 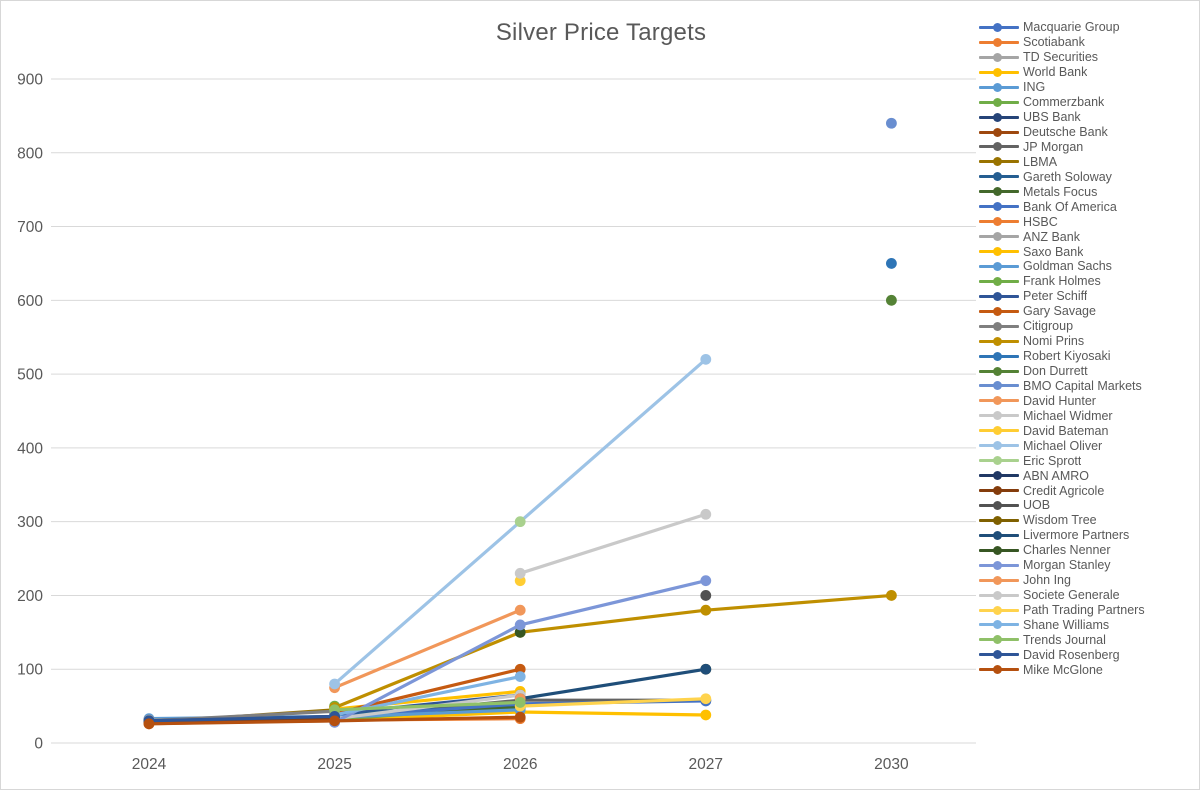 What do you see at coordinates (1071, 654) in the screenshot?
I see `legend-label: David Rosenberg` at bounding box center [1071, 654].